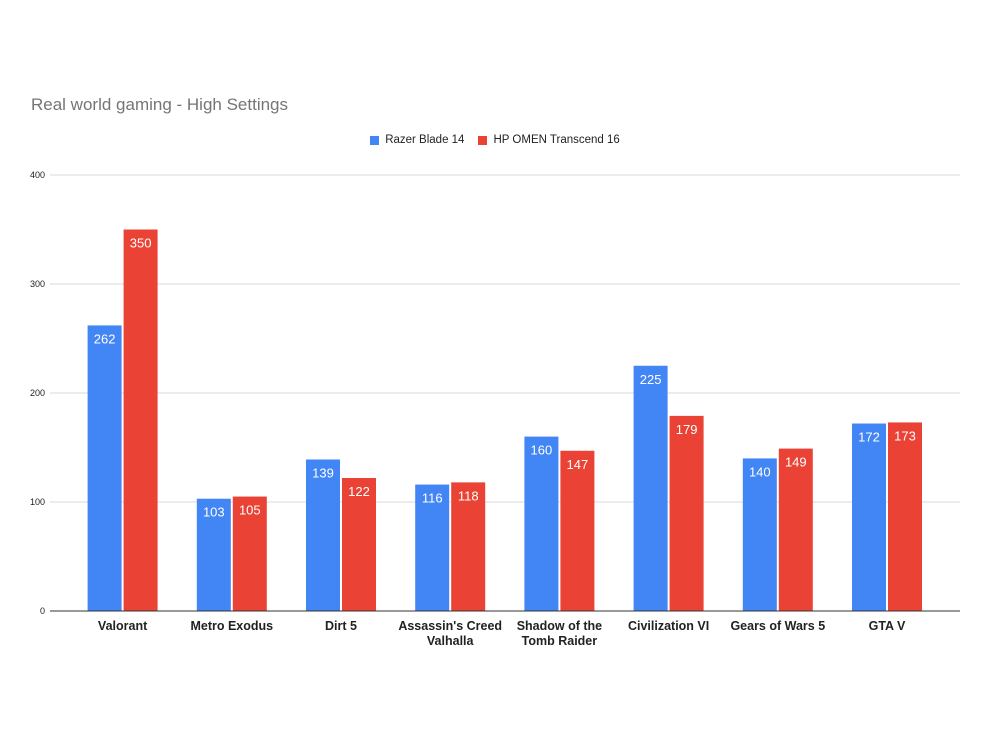  What do you see at coordinates (42, 611) in the screenshot?
I see `y-tick-label: 0` at bounding box center [42, 611].